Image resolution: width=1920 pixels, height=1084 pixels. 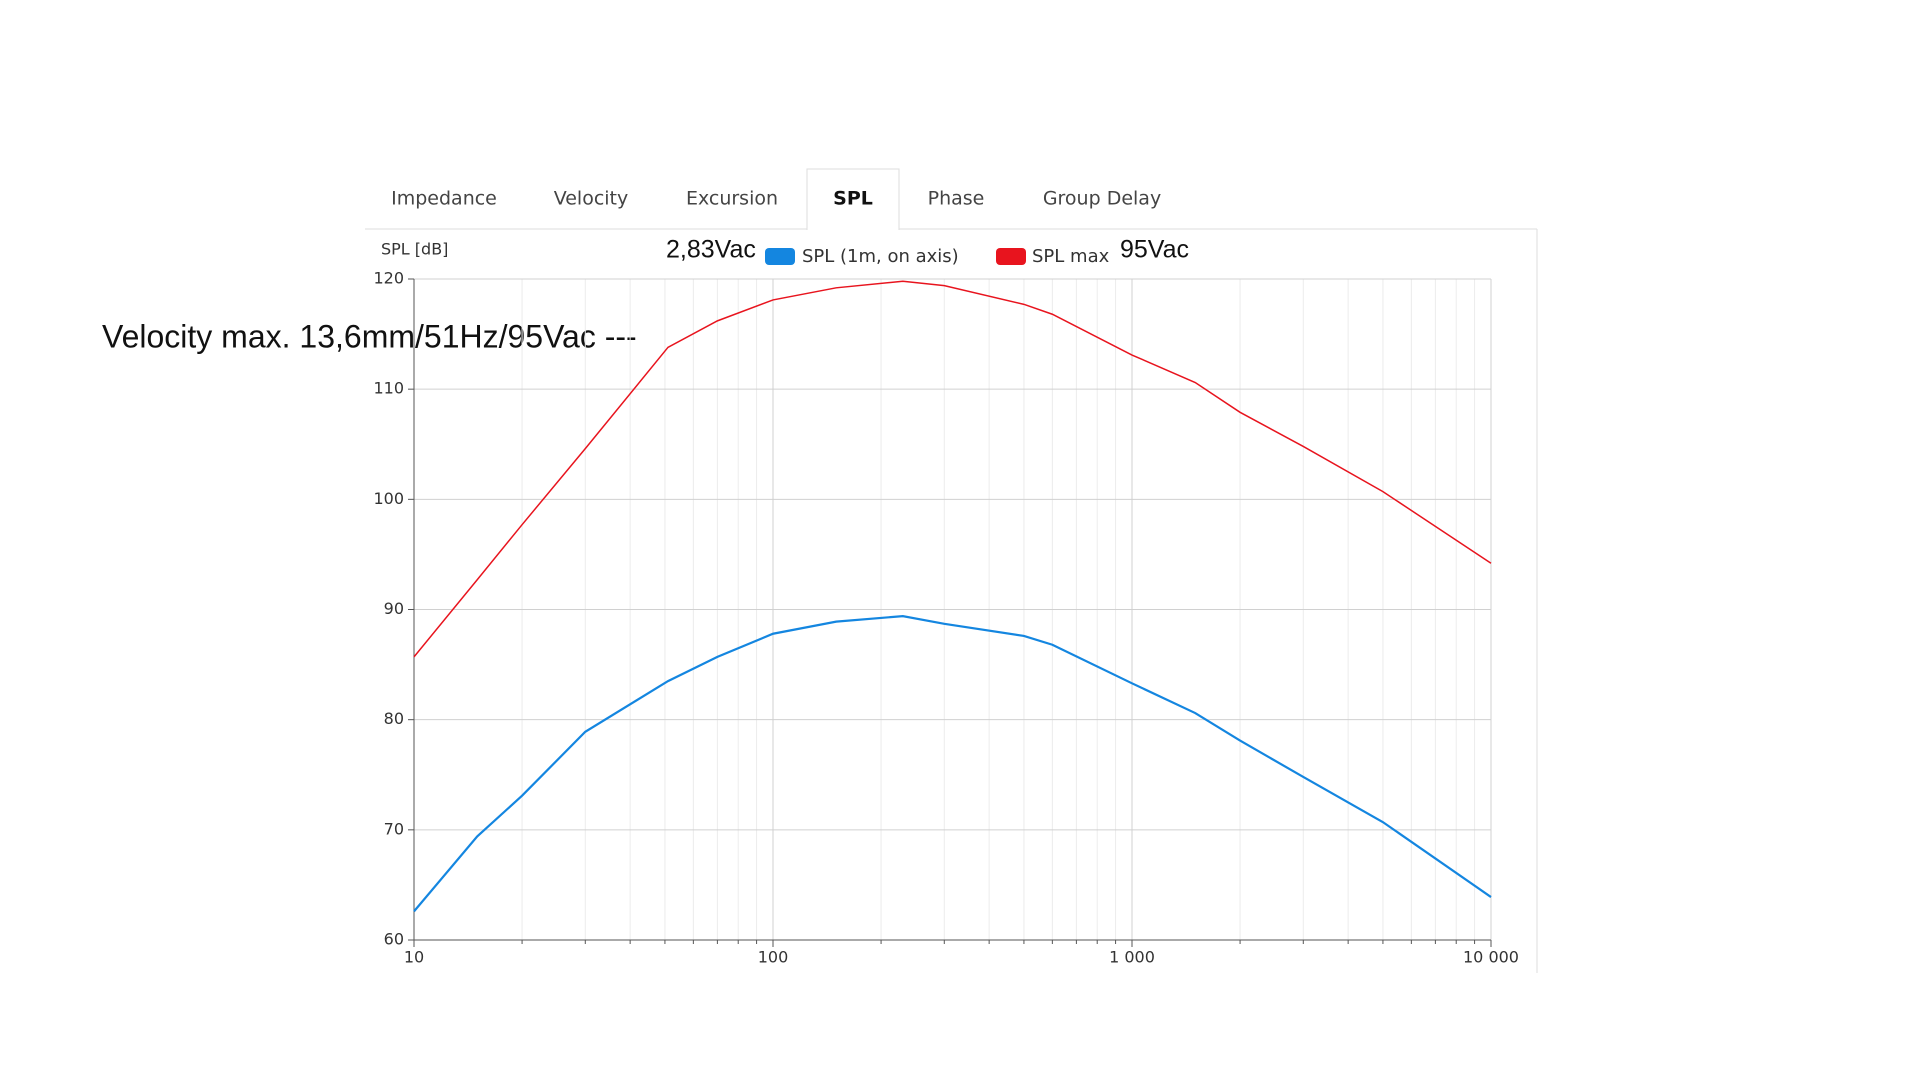 What do you see at coordinates (956, 199) in the screenshot?
I see `tab: Phase` at bounding box center [956, 199].